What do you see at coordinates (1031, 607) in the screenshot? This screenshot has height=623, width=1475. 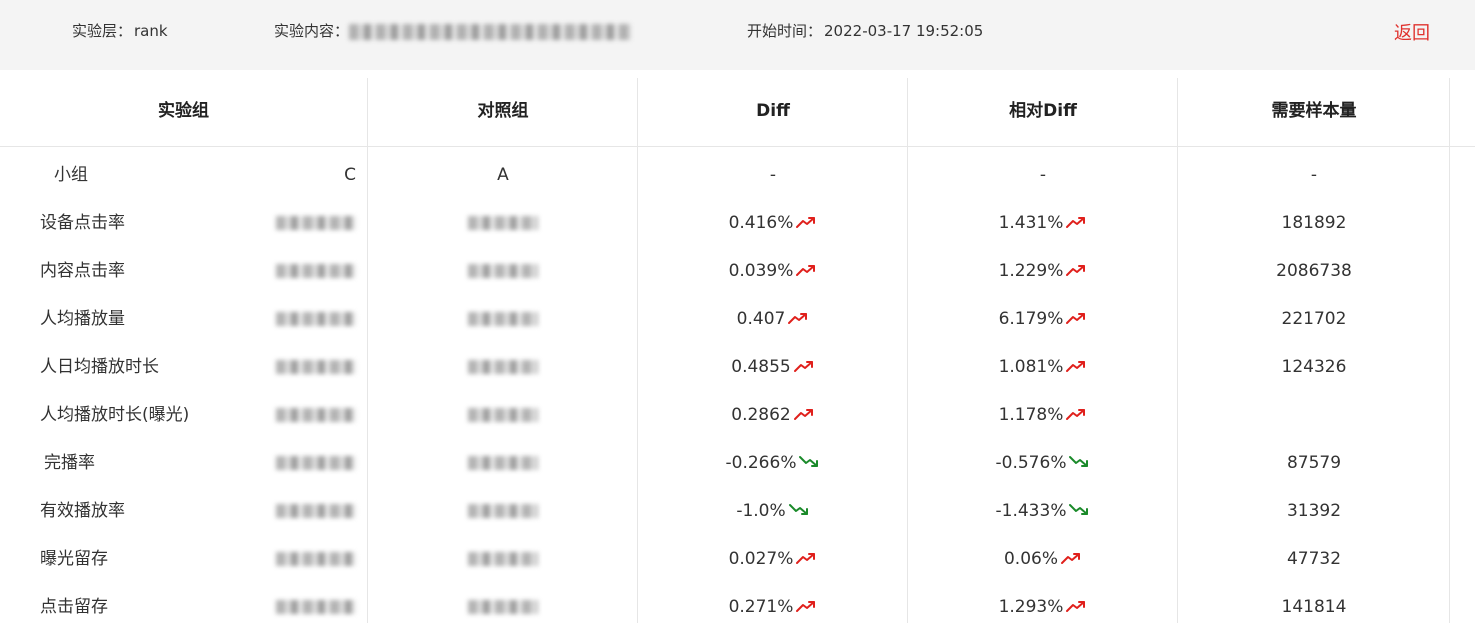 I see `relative-diff-value: 1.293%` at bounding box center [1031, 607].